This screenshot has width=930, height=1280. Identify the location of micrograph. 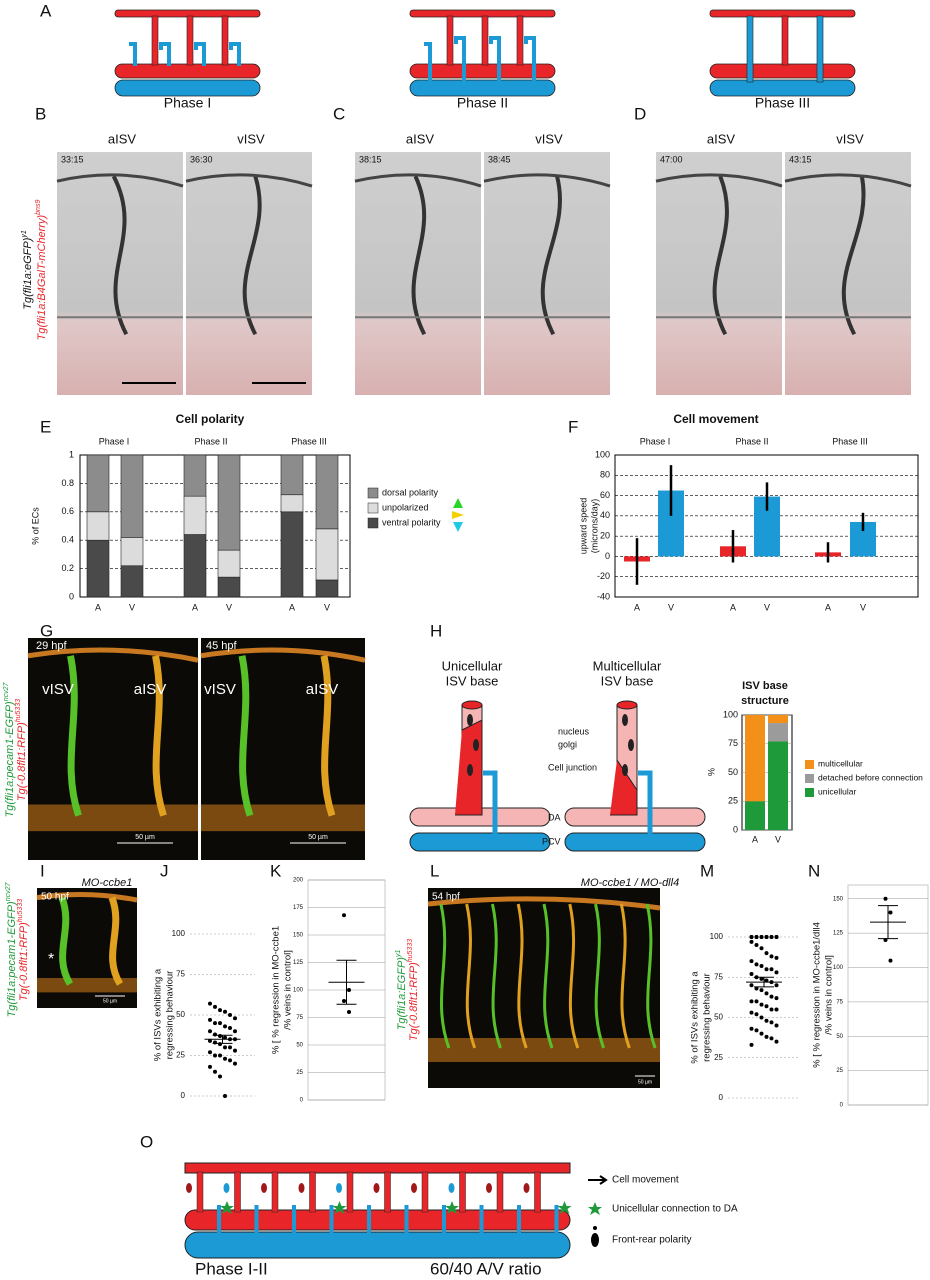
(249, 273).